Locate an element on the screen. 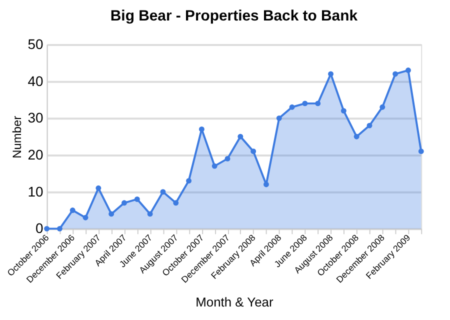 This screenshot has height=320, width=450. y-axis-title: Number is located at coordinates (17, 137).